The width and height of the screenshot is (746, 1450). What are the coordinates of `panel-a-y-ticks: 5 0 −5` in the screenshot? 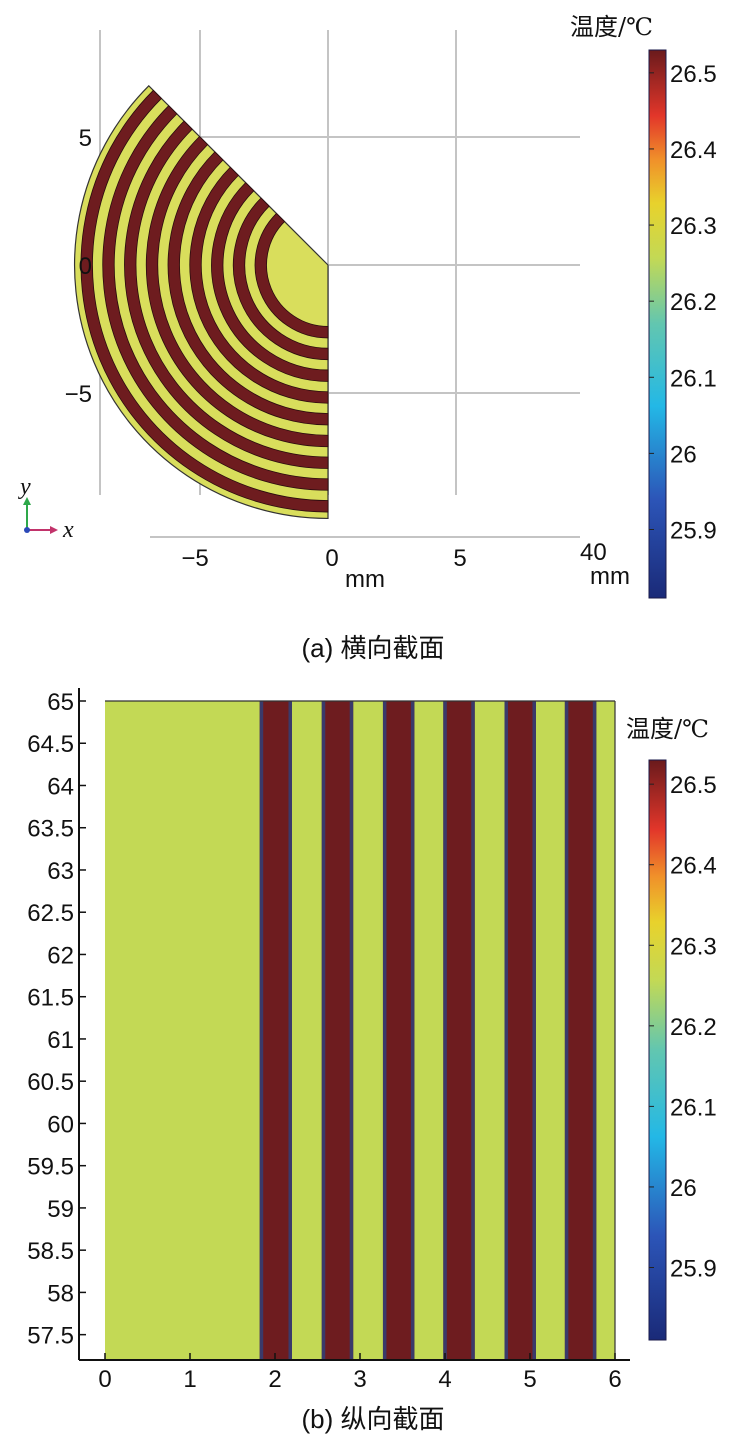 It's located at (78, 266).